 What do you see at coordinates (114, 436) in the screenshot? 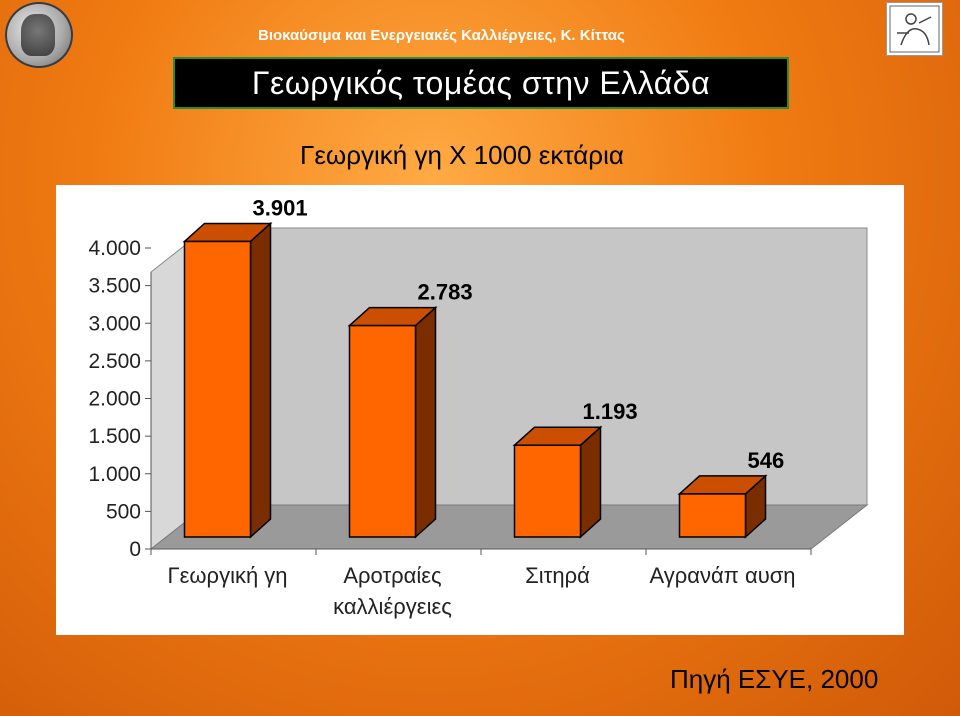
I see `y-tick-label: 1.500` at bounding box center [114, 436].